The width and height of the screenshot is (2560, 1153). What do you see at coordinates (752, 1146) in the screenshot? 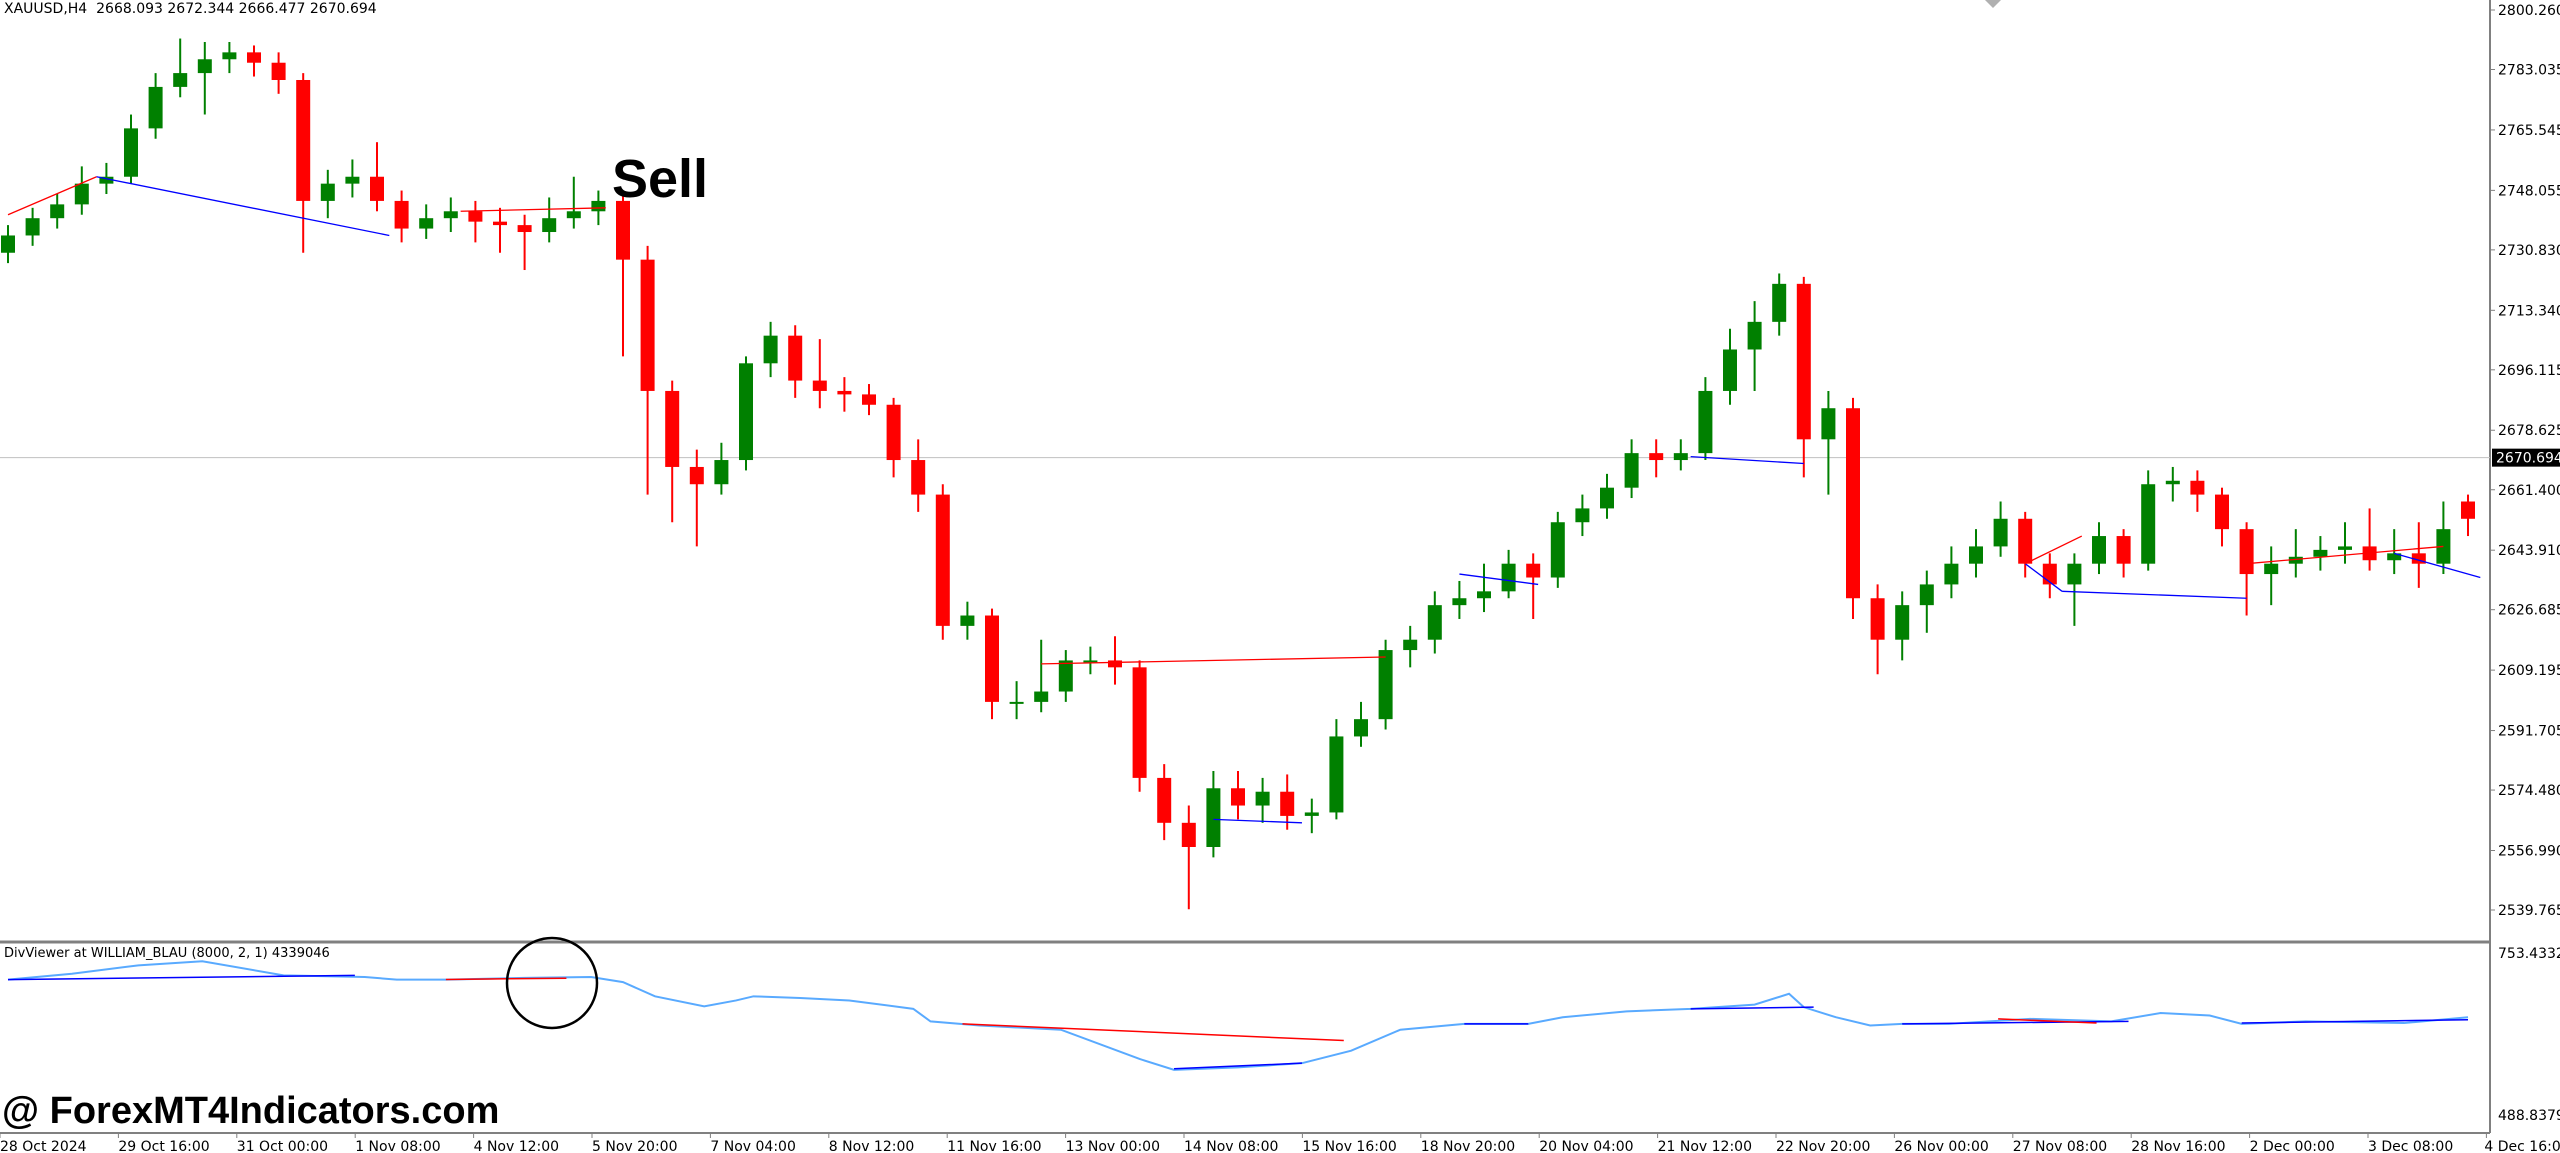
I see `x-tick-label: 7 Nov 04:00` at bounding box center [752, 1146].